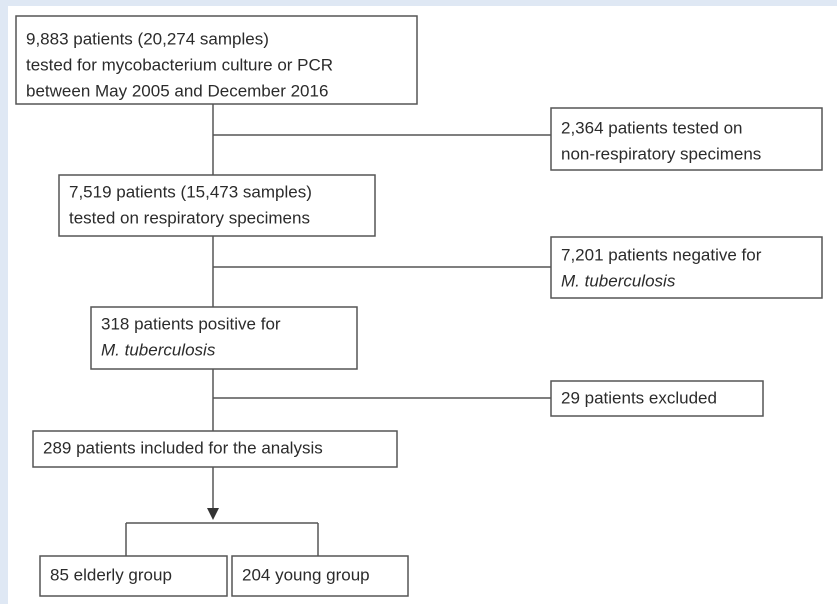 The height and width of the screenshot is (604, 837). What do you see at coordinates (191, 323) in the screenshot?
I see `box-text: 318 patients positive for` at bounding box center [191, 323].